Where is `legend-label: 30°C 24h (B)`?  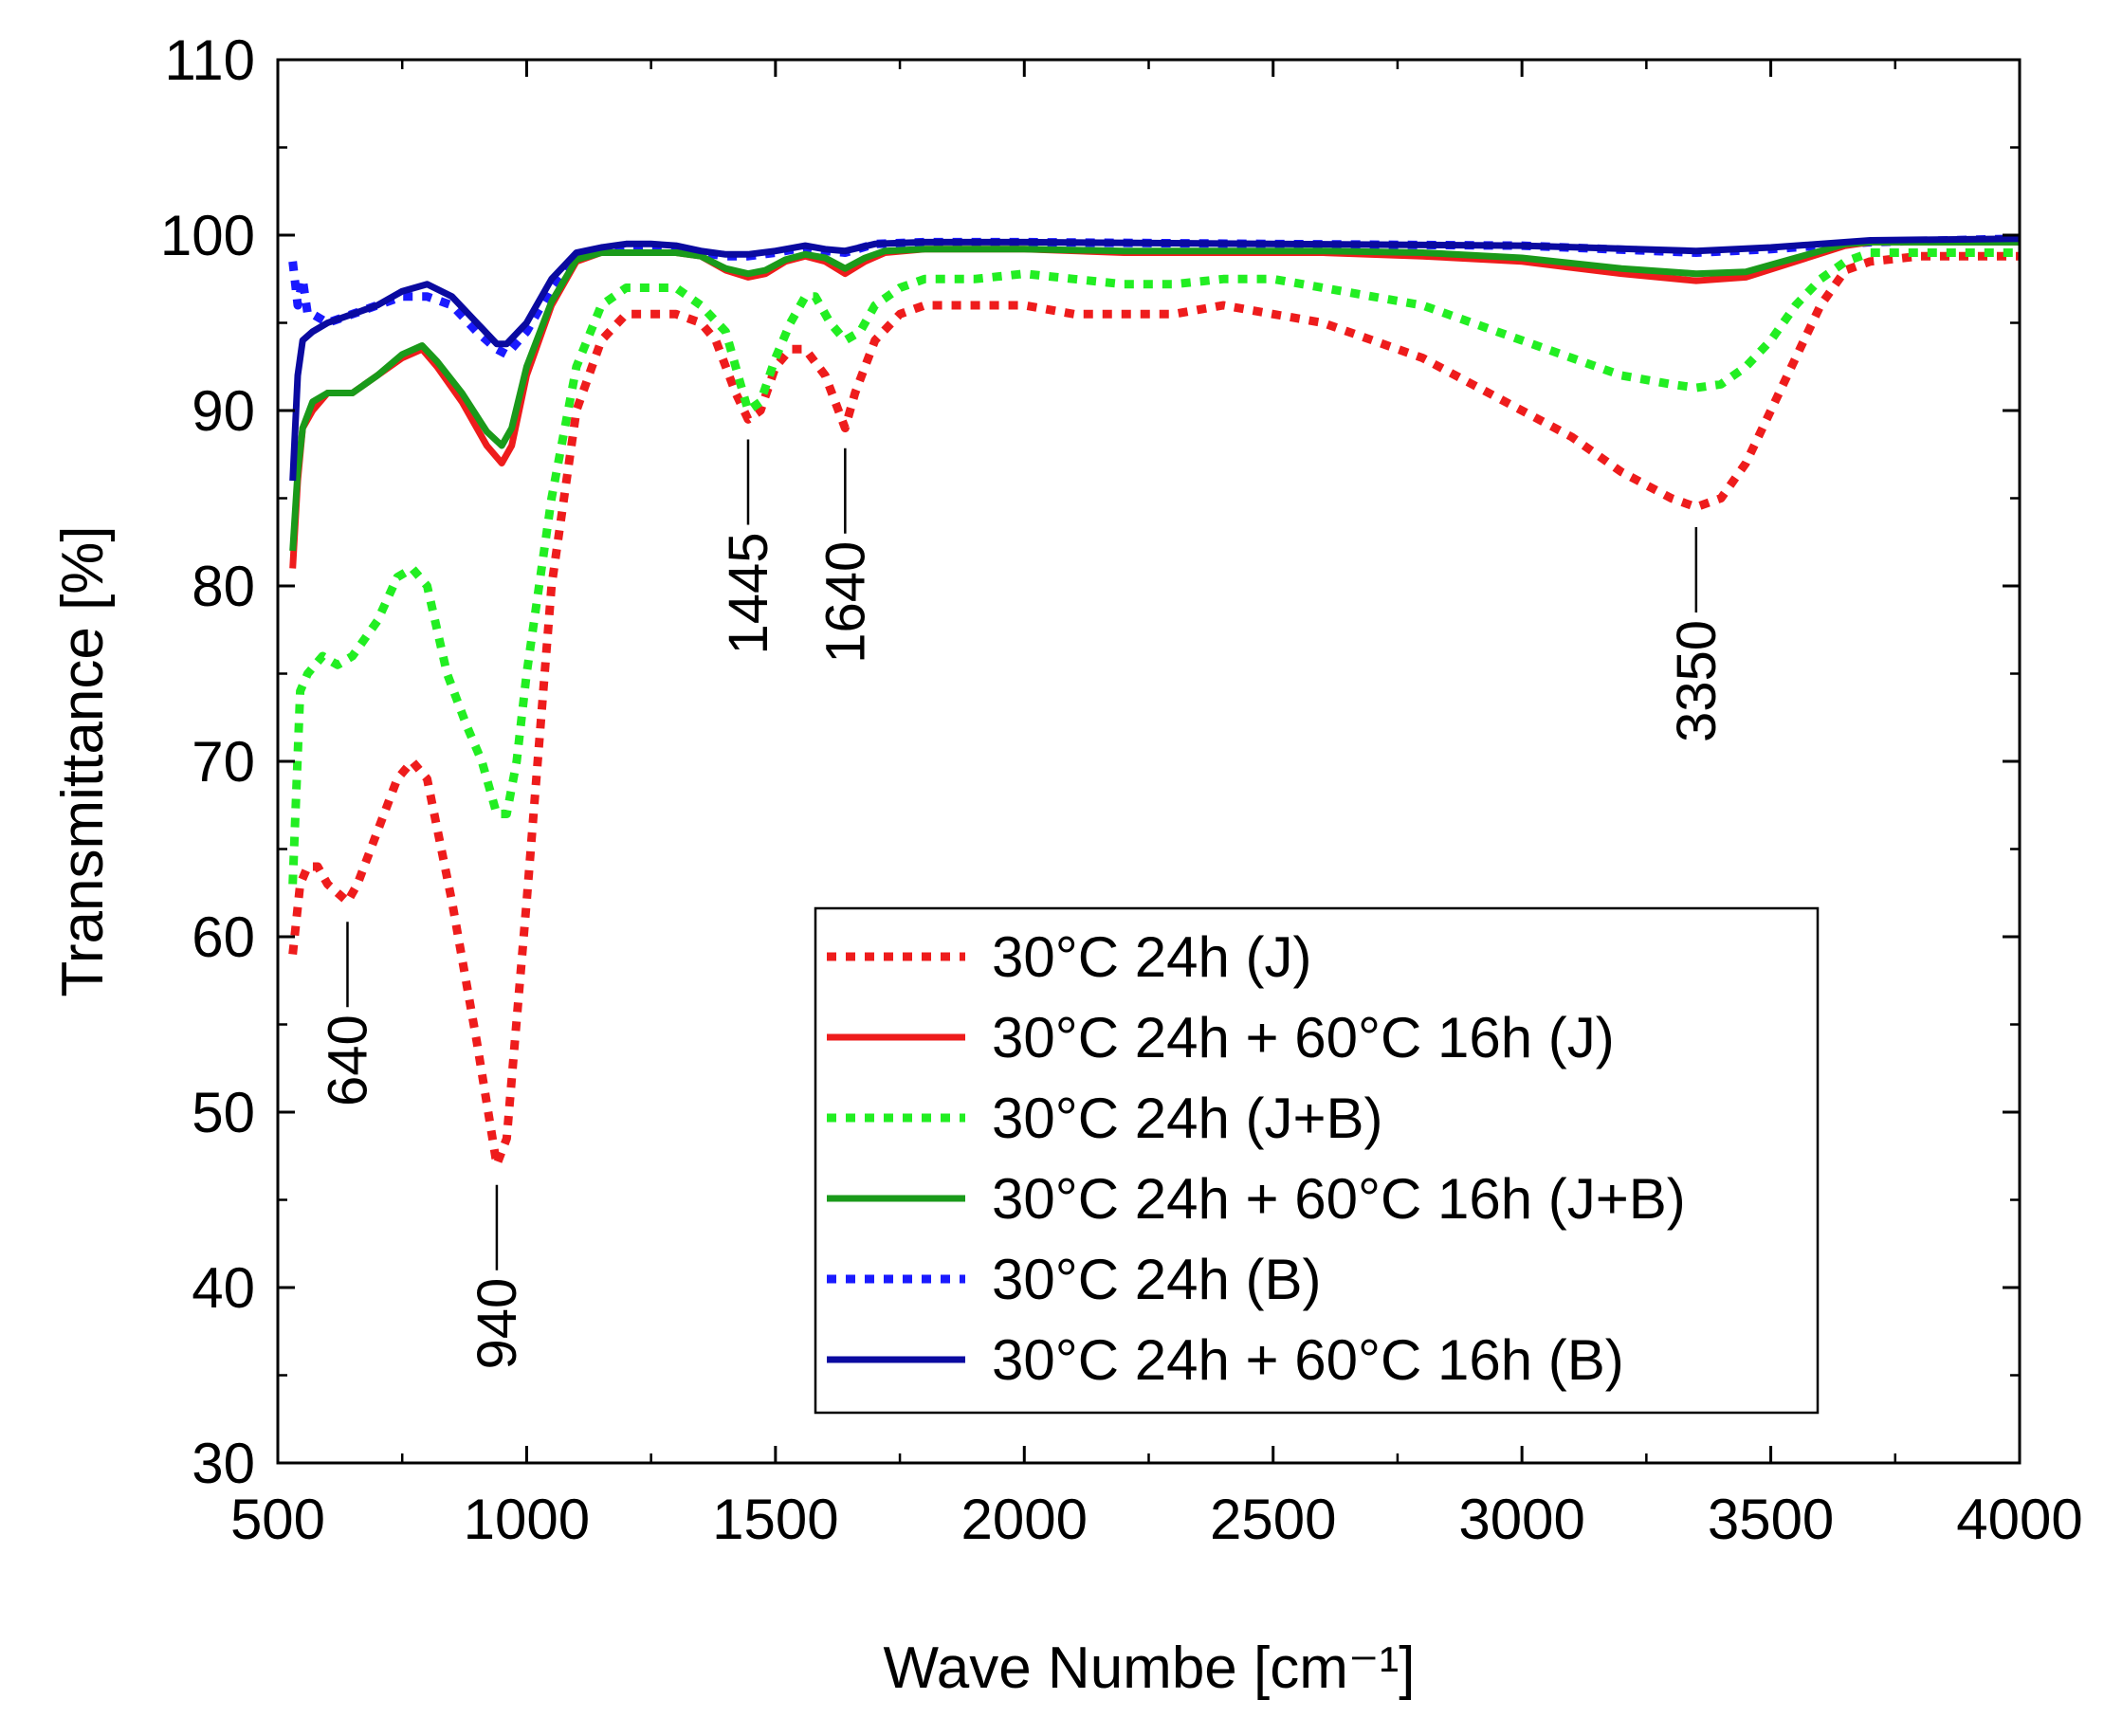
legend-label: 30°C 24h (B) is located at coordinates (1157, 1279).